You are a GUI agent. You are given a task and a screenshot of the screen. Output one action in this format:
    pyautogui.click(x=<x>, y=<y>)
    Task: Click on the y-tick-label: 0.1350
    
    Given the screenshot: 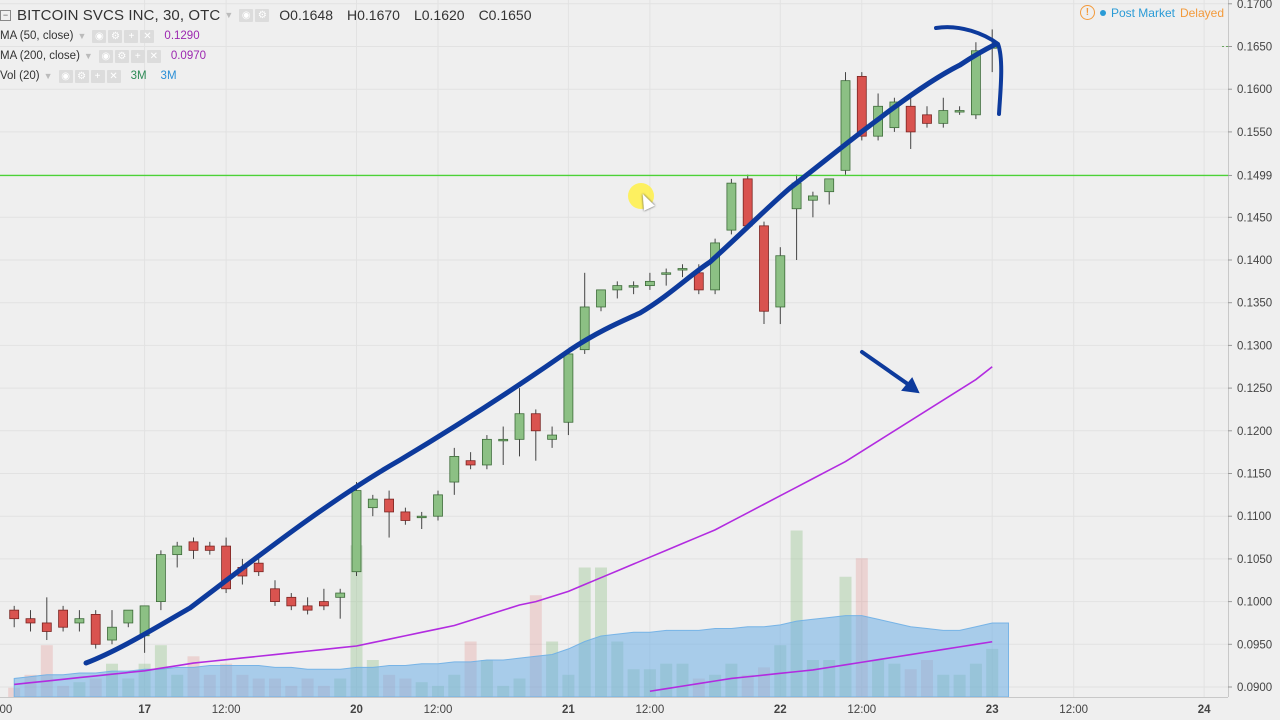 What is the action you would take?
    pyautogui.click(x=1254, y=304)
    